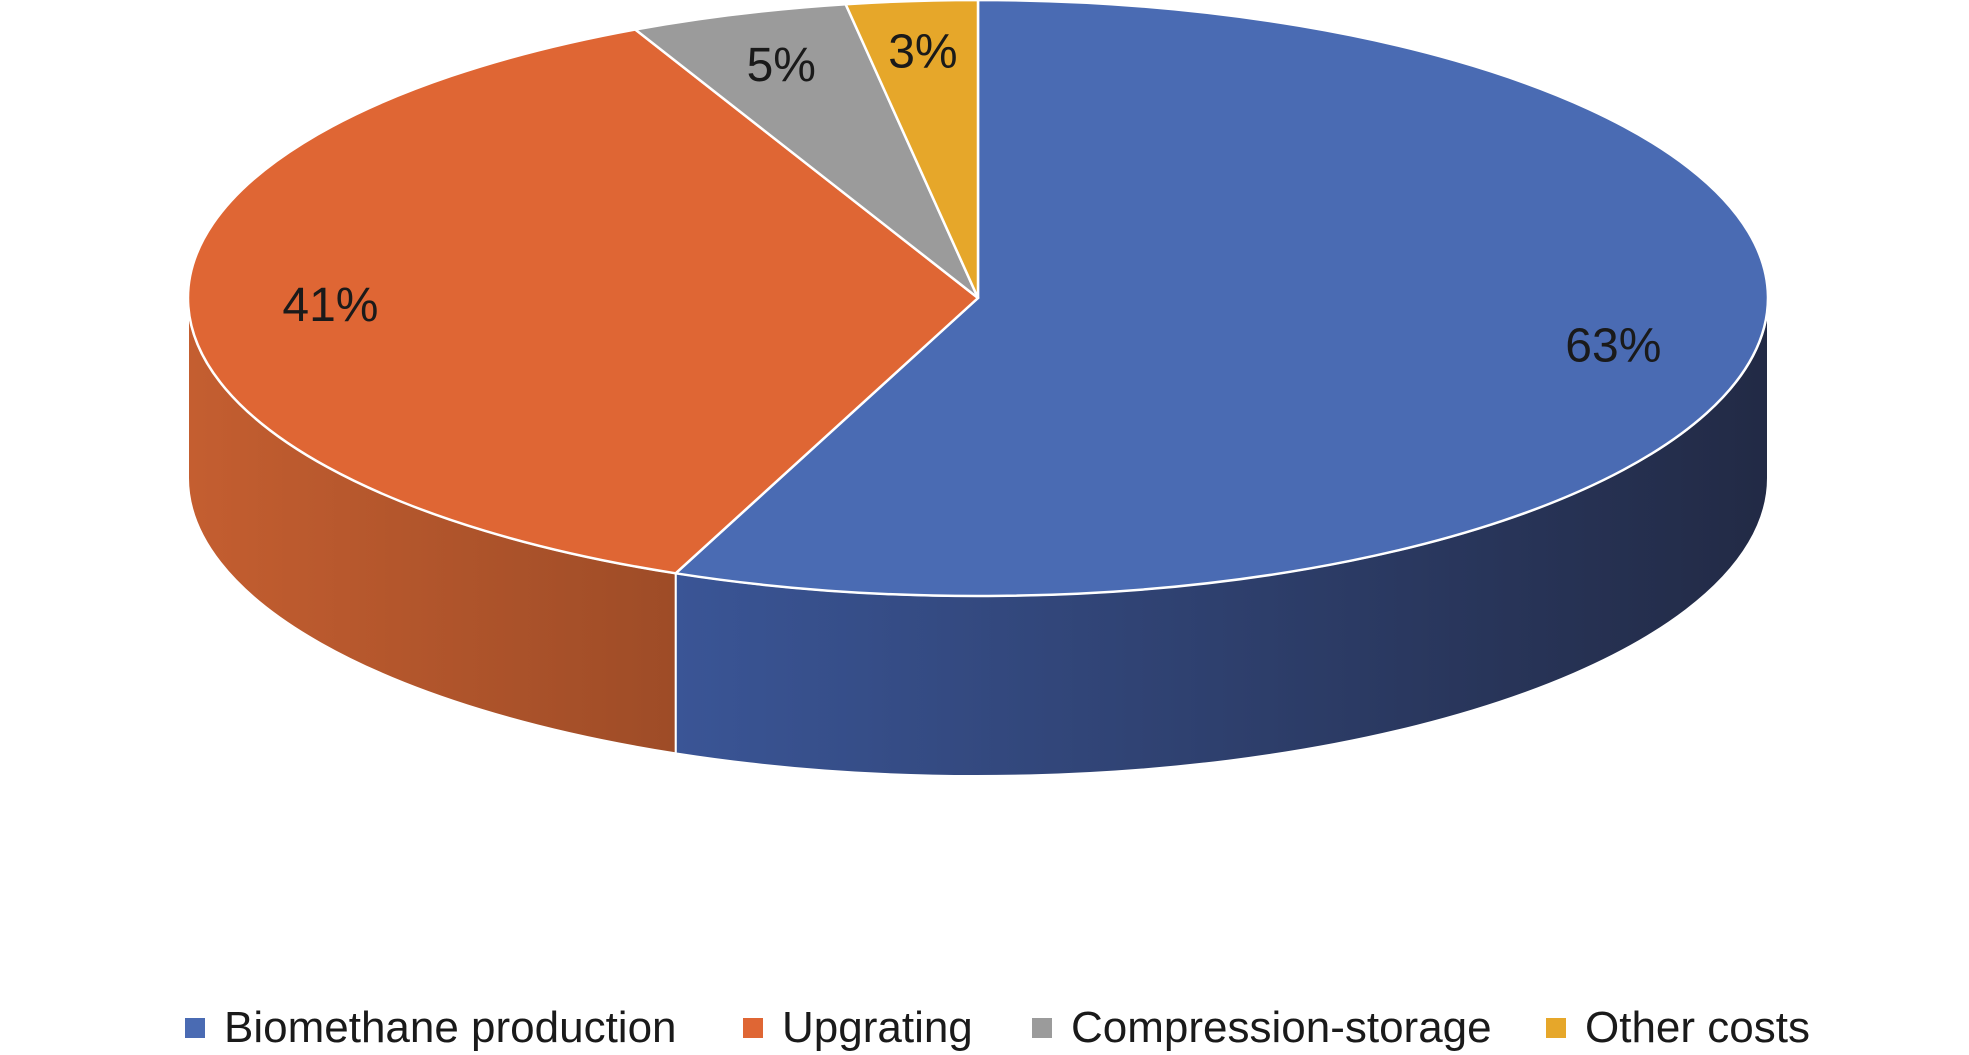 This screenshot has width=1969, height=1055. I want to click on data-label-compression-storage: 5%, so click(781, 65).